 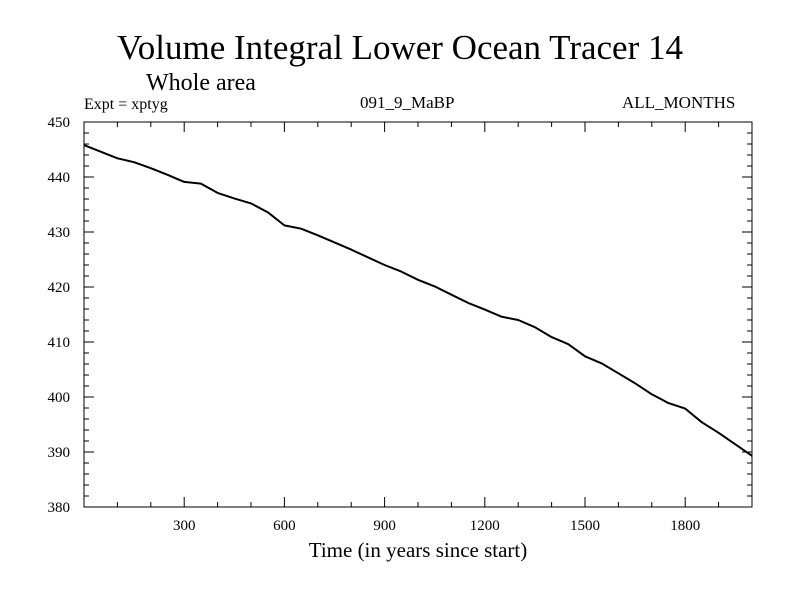 What do you see at coordinates (59, 453) in the screenshot?
I see `y-tick-label: 390` at bounding box center [59, 453].